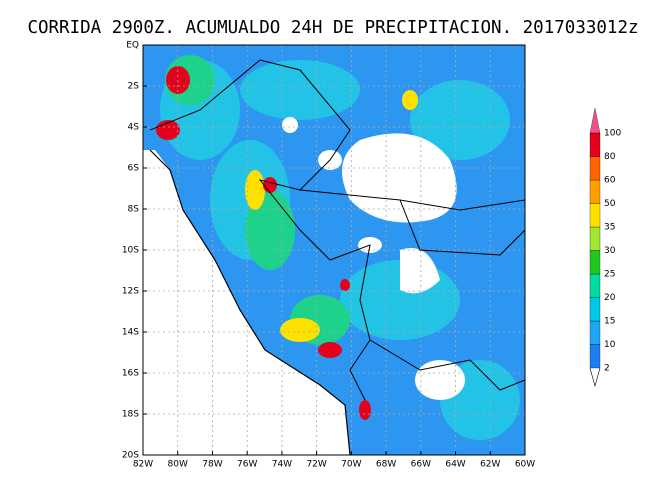  What do you see at coordinates (607, 369) in the screenshot?
I see `colorbar-label: 2` at bounding box center [607, 369].